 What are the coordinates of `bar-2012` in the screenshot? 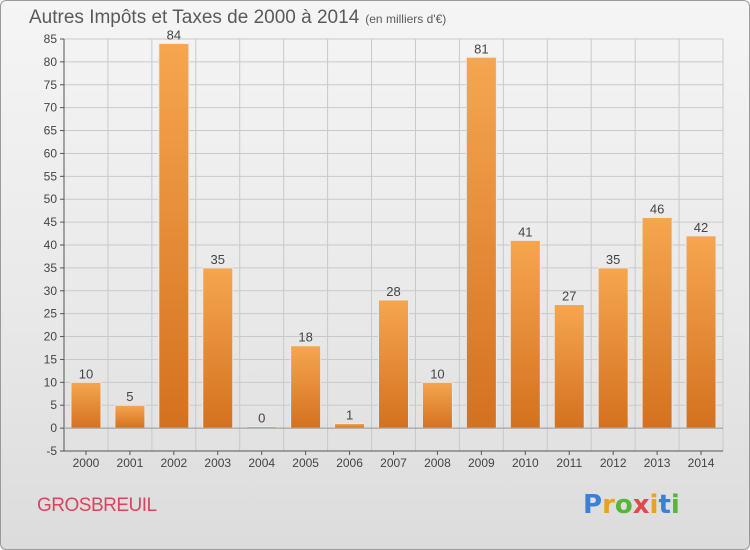 It's located at (613, 348).